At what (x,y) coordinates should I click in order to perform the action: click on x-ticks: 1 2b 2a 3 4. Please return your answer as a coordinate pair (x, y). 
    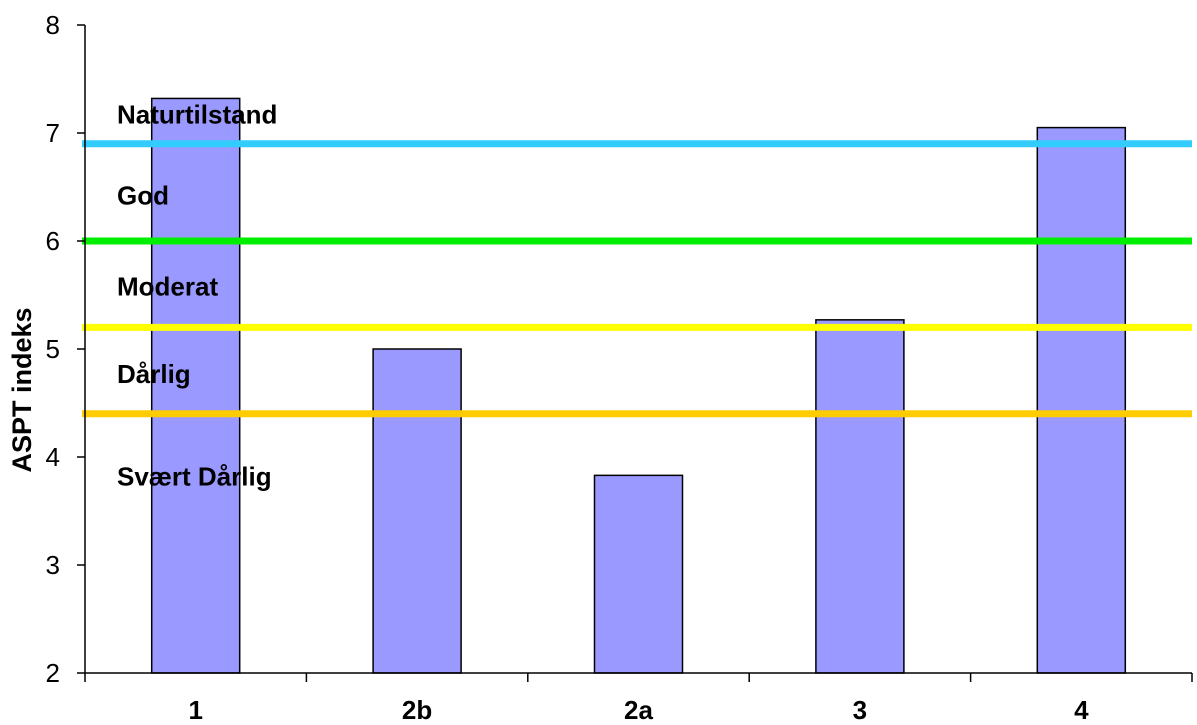
    Looking at the image, I should click on (638, 699).